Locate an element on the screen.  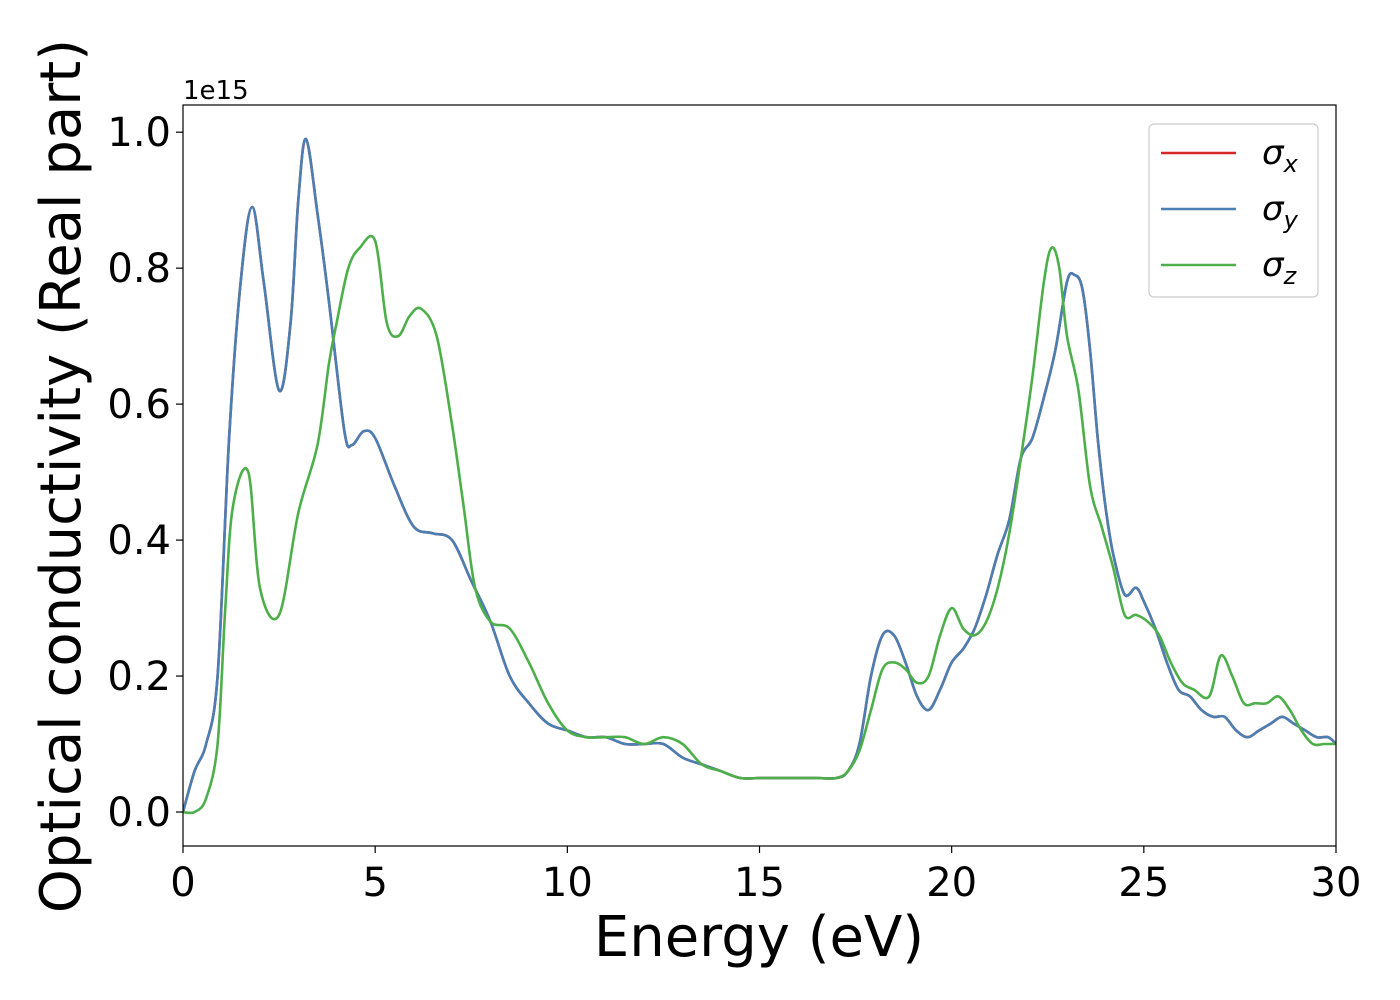
legend: σx σy σz is located at coordinates (1233, 210).